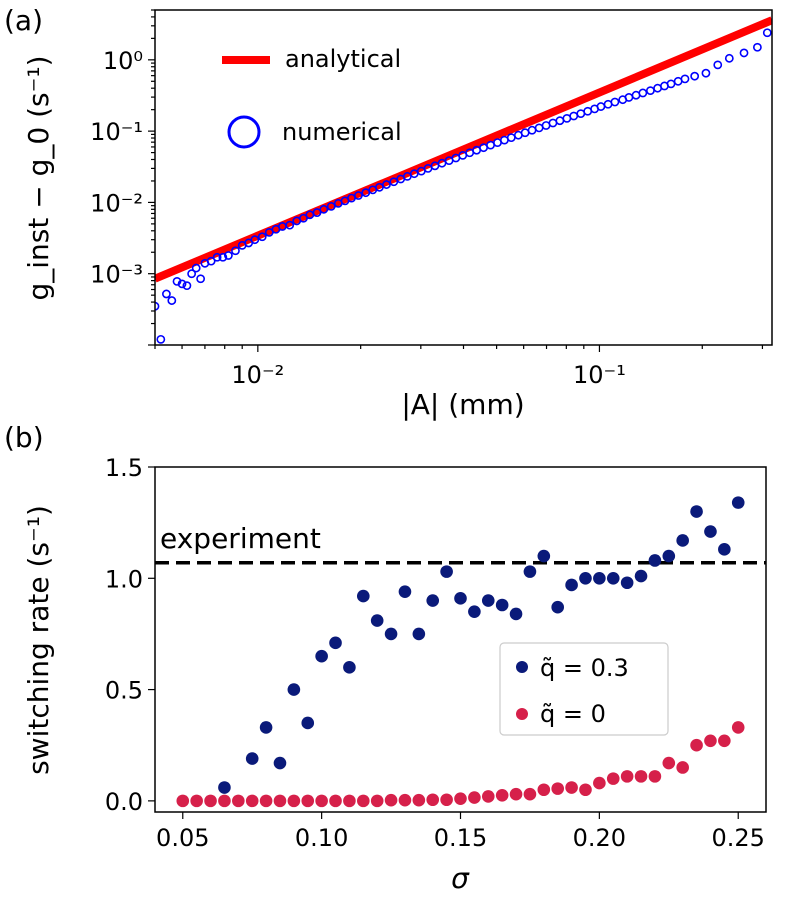  I want to click on b-xtick-label: 0.25, so click(738, 838).